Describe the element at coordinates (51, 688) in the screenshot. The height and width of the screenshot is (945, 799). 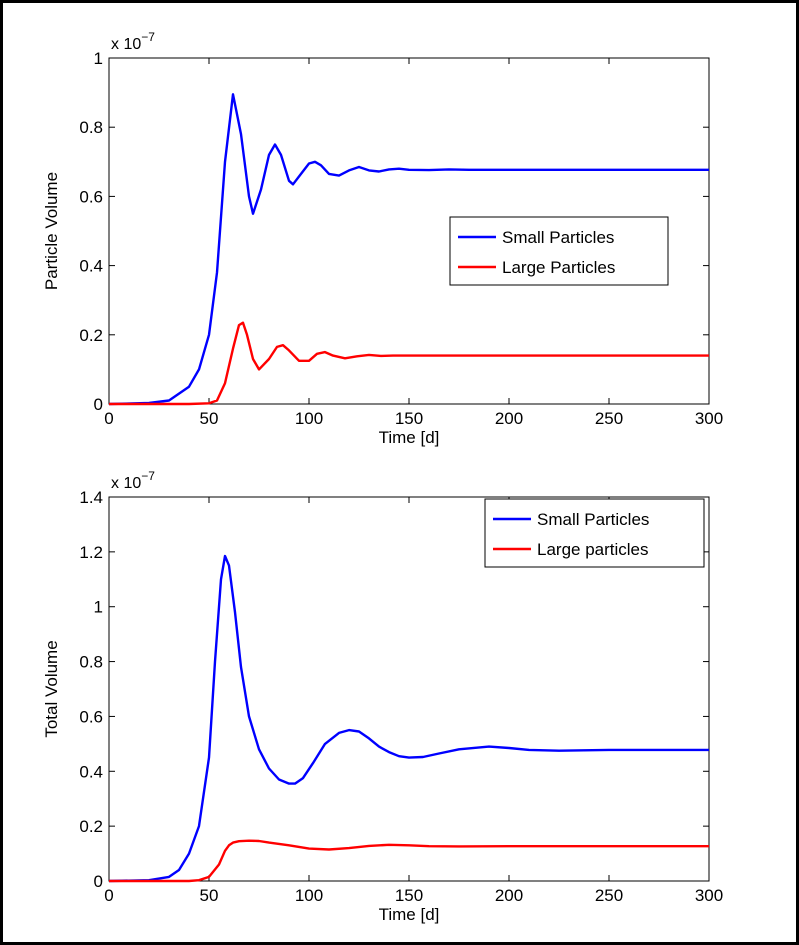
I see `y-axis-label: Total Volume` at that location.